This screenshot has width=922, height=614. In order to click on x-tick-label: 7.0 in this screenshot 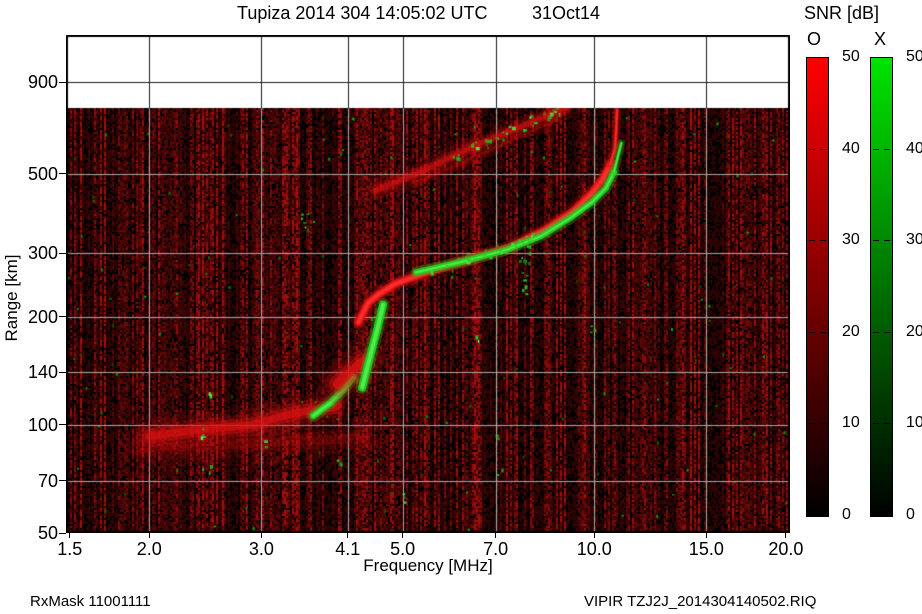, I will do `click(496, 549)`.